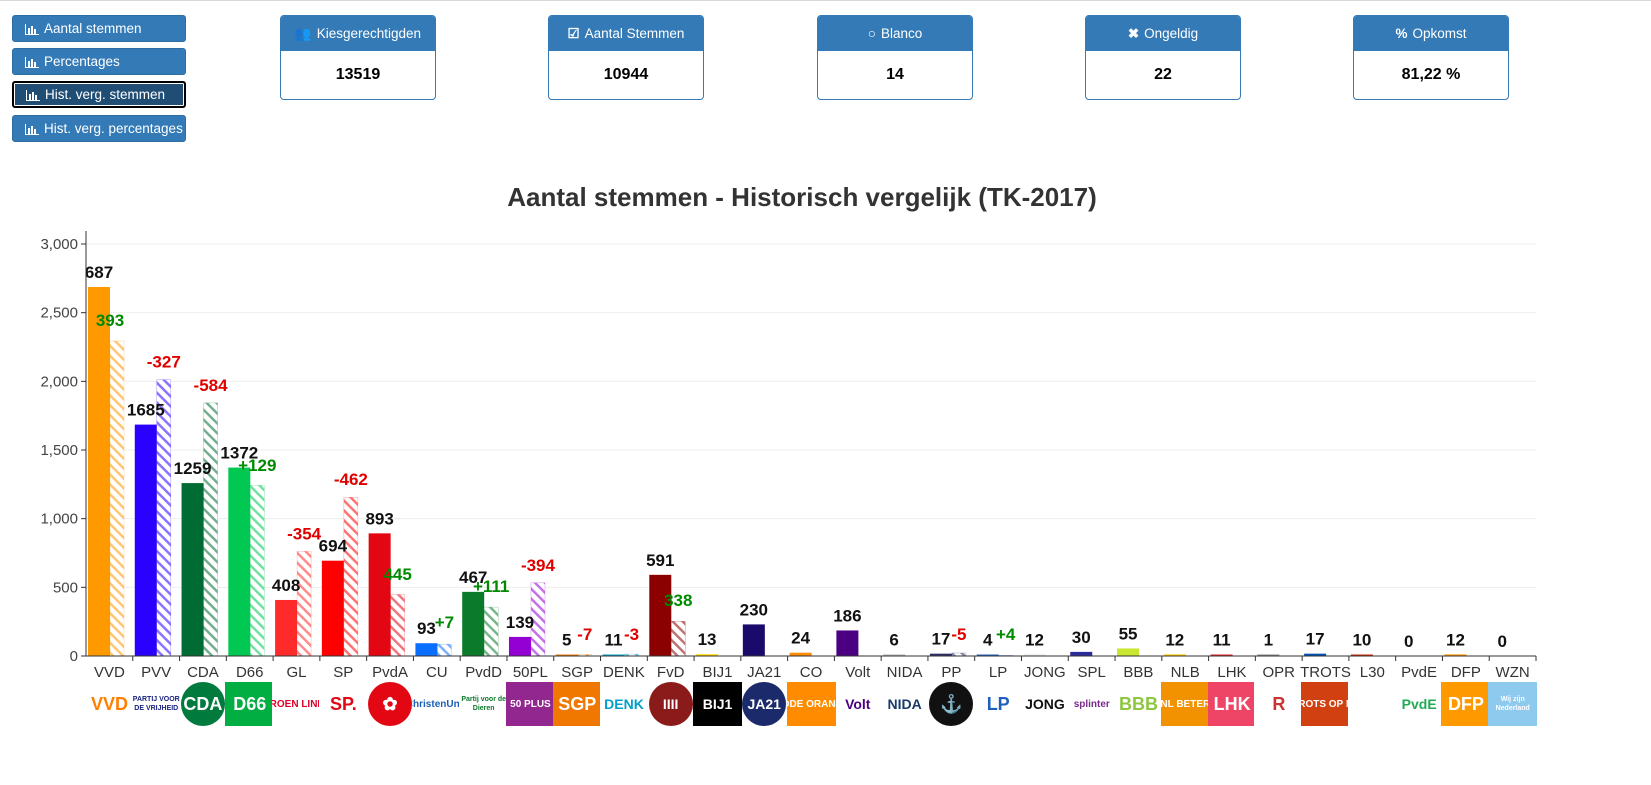  What do you see at coordinates (304, 604) in the screenshot?
I see `bar-2017-GL` at bounding box center [304, 604].